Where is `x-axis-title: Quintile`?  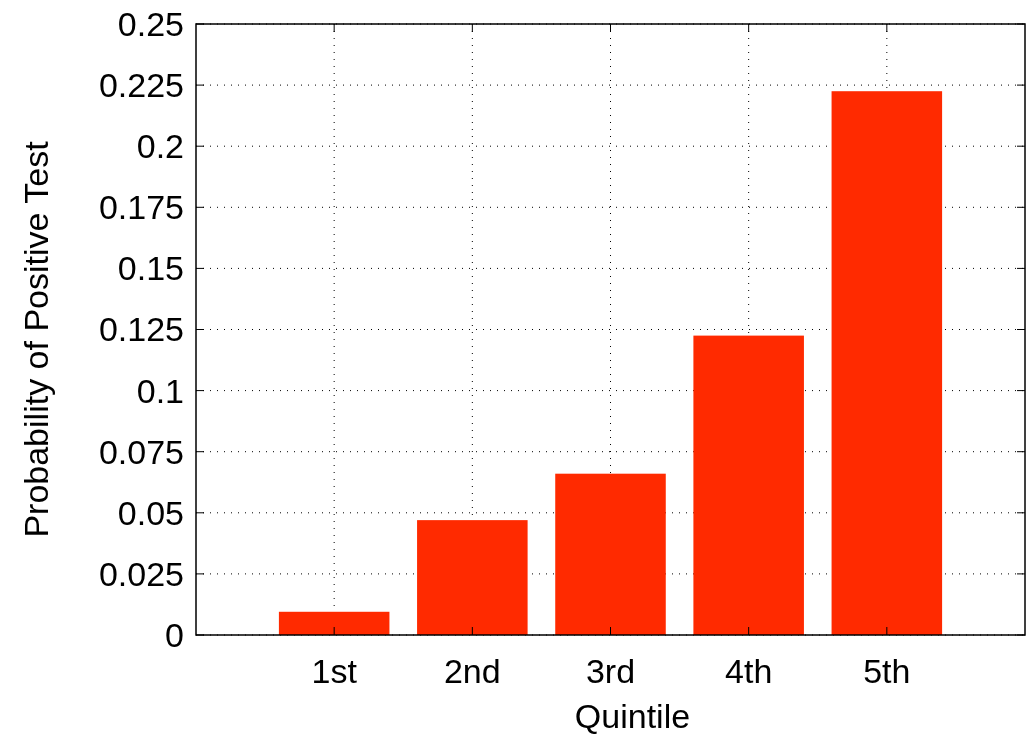 x-axis-title: Quintile is located at coordinates (632, 716).